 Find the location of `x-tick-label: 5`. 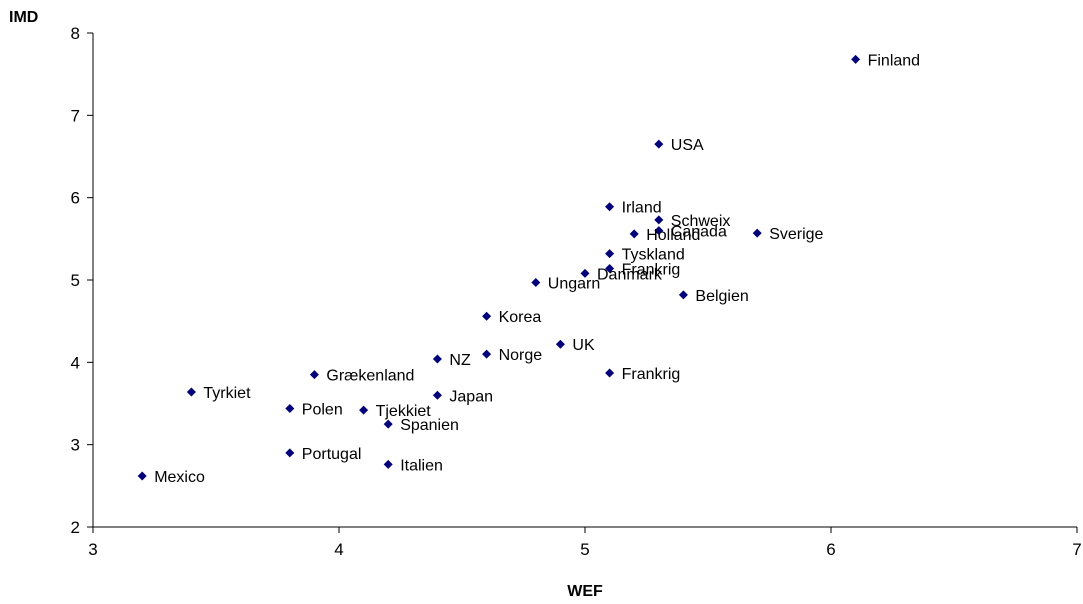

x-tick-label: 5 is located at coordinates (584, 549).